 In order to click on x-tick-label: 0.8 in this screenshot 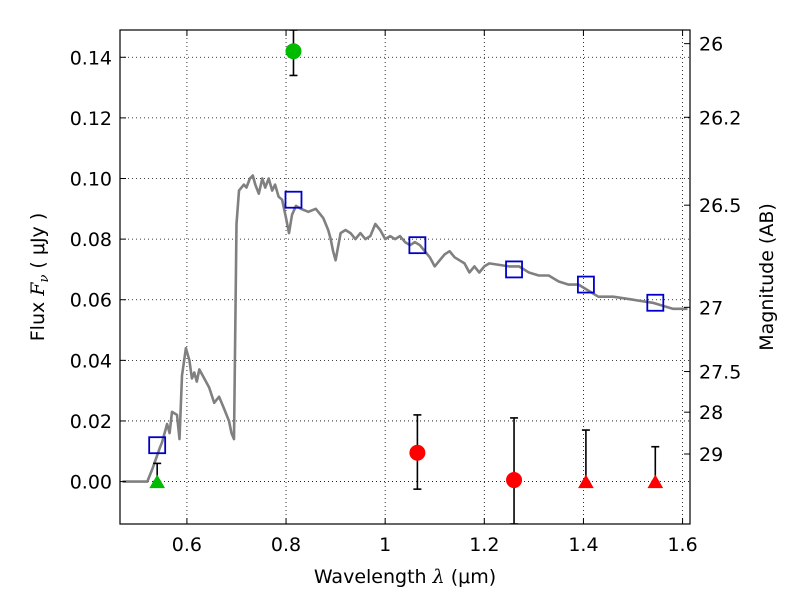, I will do `click(286, 545)`.